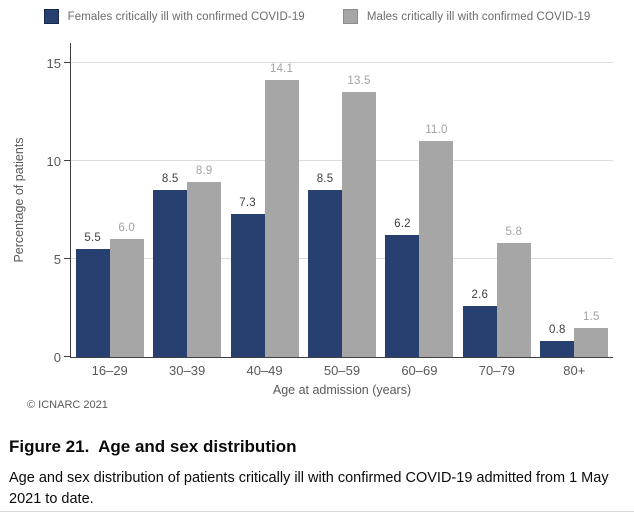 This screenshot has height=515, width=634. Describe the element at coordinates (436, 130) in the screenshot. I see `bar-value-label: 11.0` at that location.